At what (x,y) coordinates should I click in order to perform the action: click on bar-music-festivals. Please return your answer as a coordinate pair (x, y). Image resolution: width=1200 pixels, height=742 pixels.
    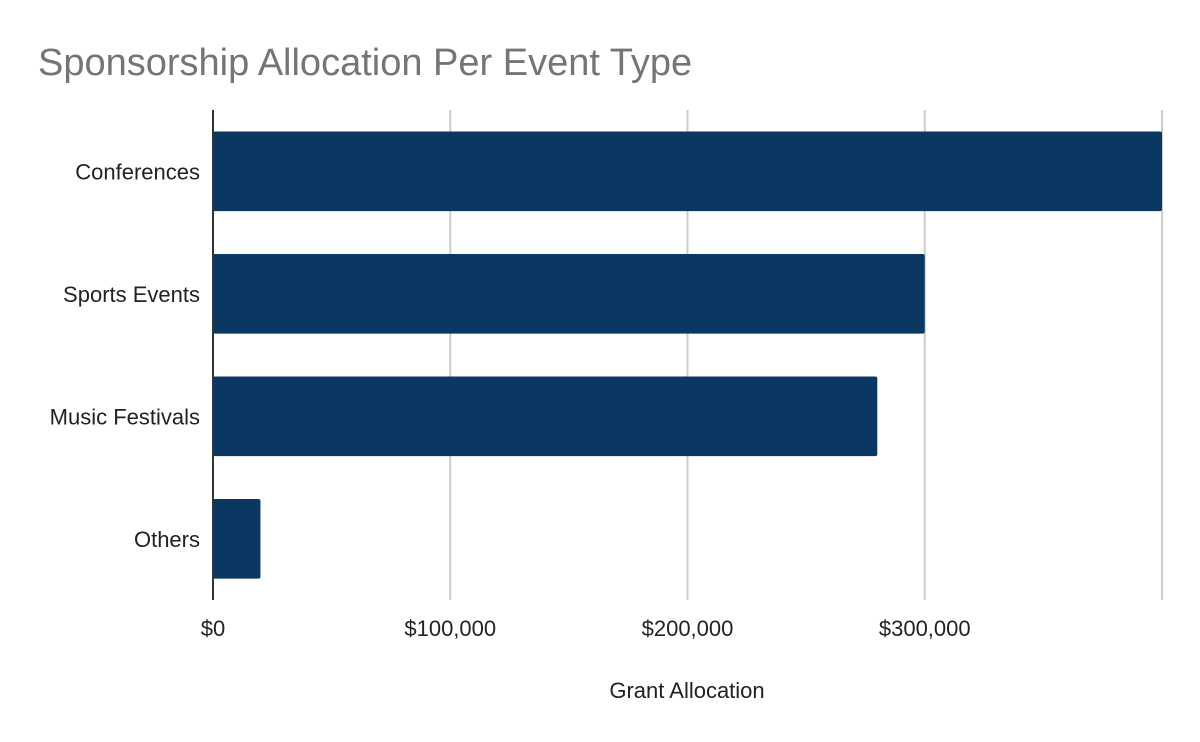
    Looking at the image, I should click on (545, 416).